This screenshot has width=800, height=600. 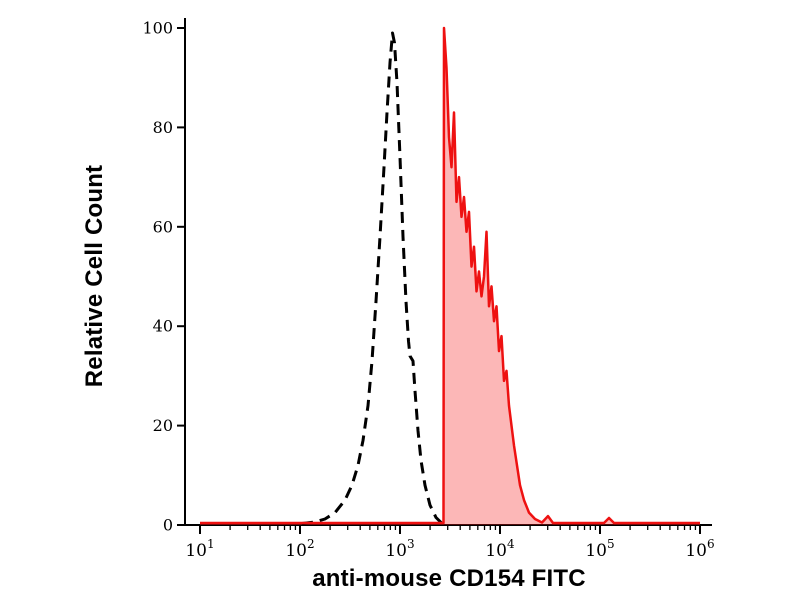 What do you see at coordinates (699, 549) in the screenshot?
I see `svg-text: 10⁶` at bounding box center [699, 549].